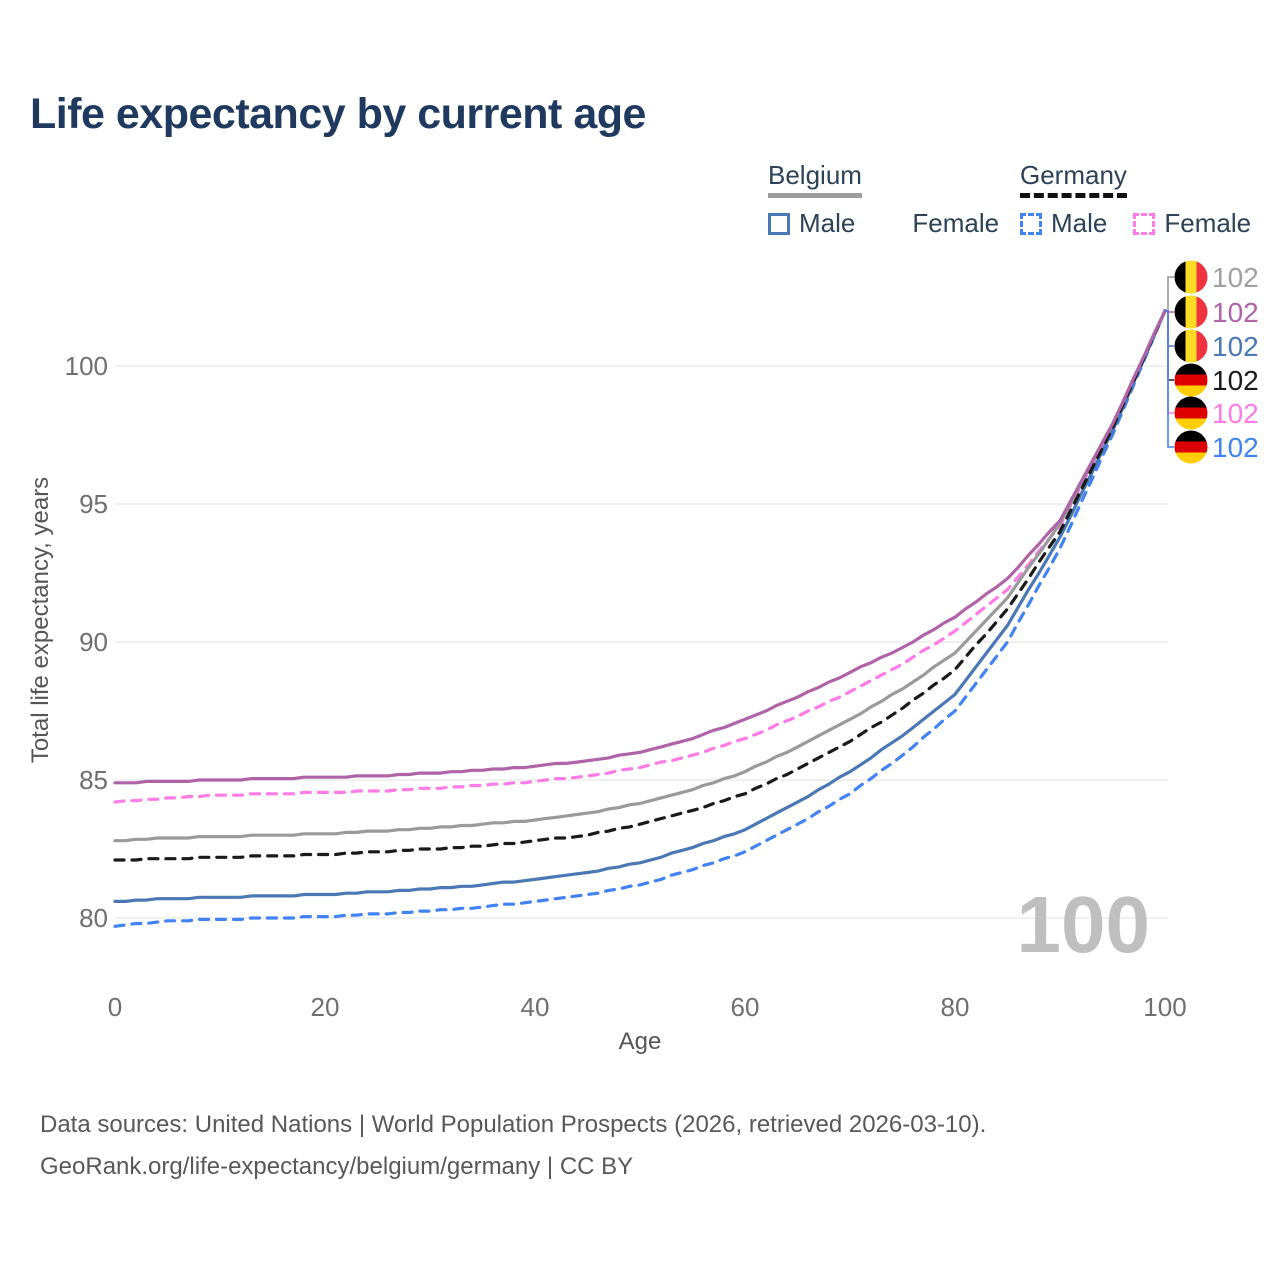 The height and width of the screenshot is (1280, 1280). Describe the element at coordinates (93, 642) in the screenshot. I see `y-tick-label-90: 90` at that location.